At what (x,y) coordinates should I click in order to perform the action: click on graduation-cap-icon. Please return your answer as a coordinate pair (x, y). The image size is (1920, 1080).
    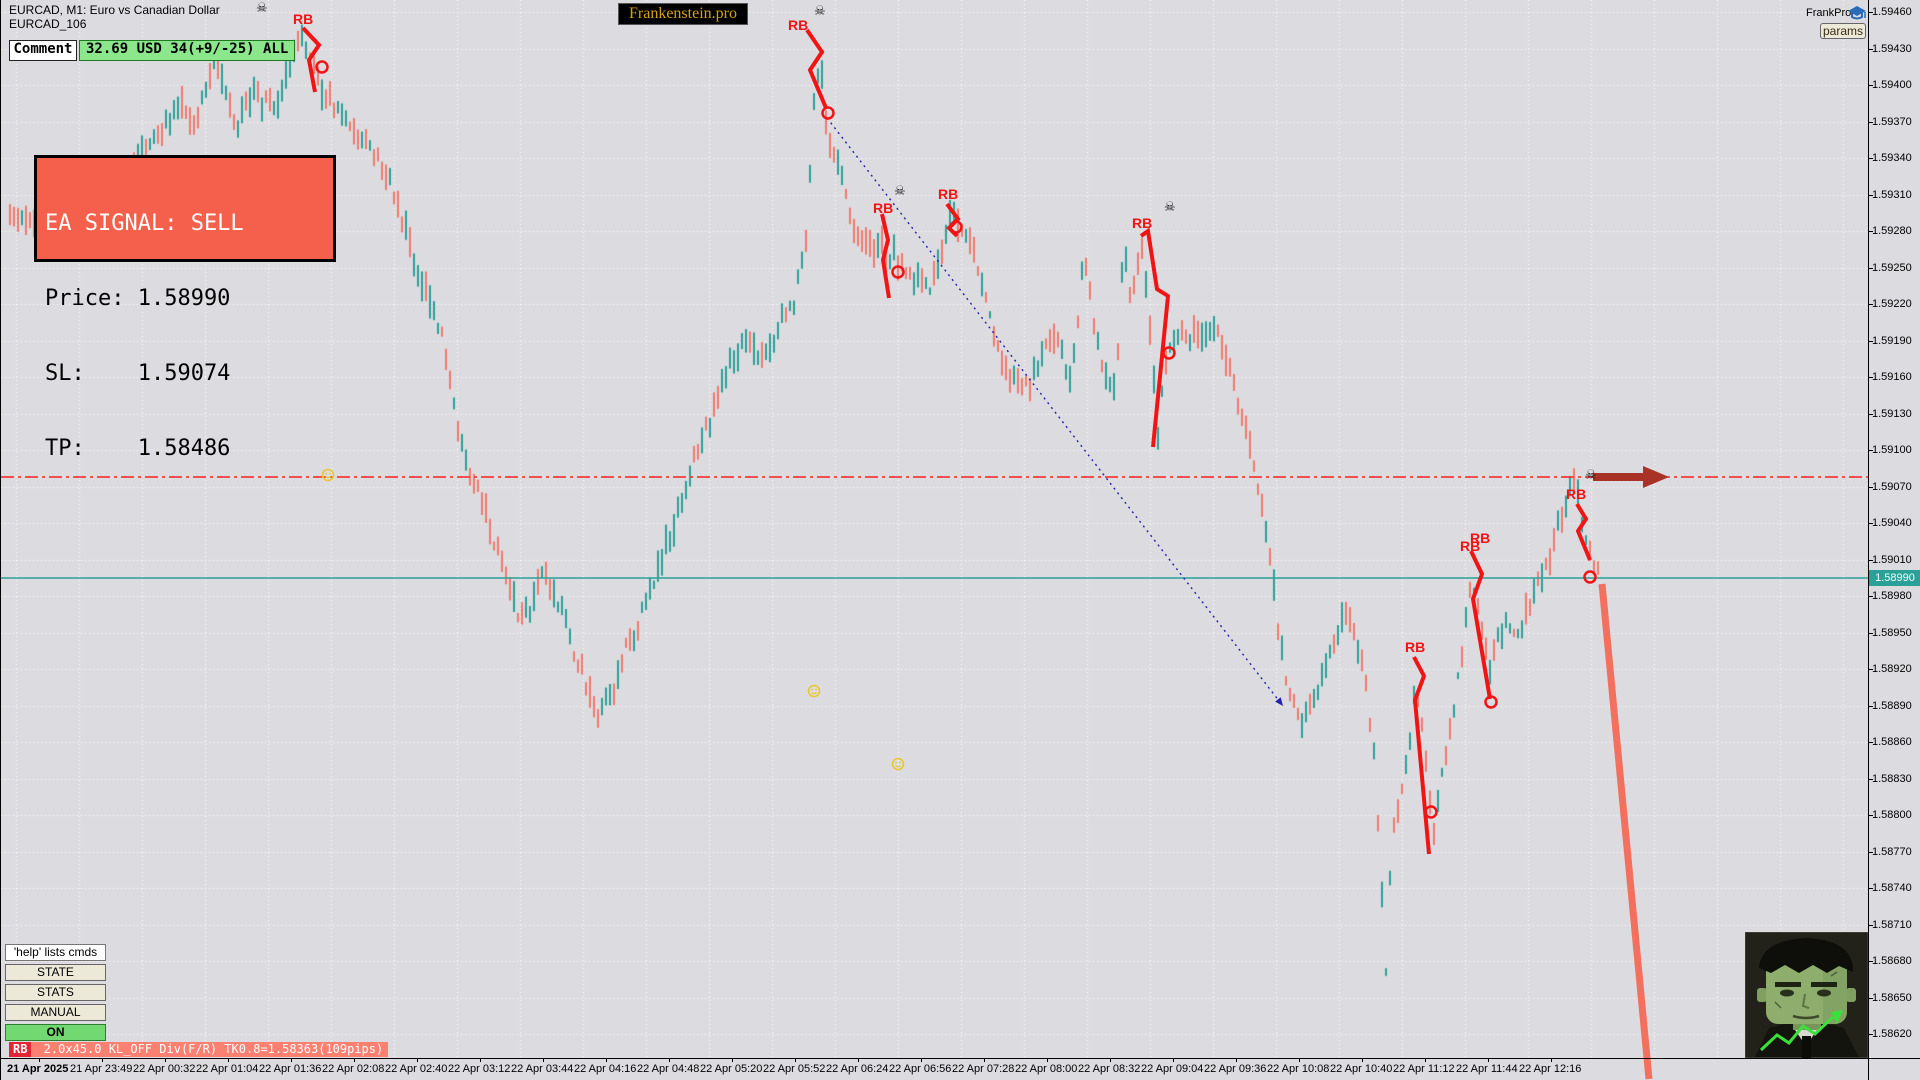
    Looking at the image, I should click on (1857, 13).